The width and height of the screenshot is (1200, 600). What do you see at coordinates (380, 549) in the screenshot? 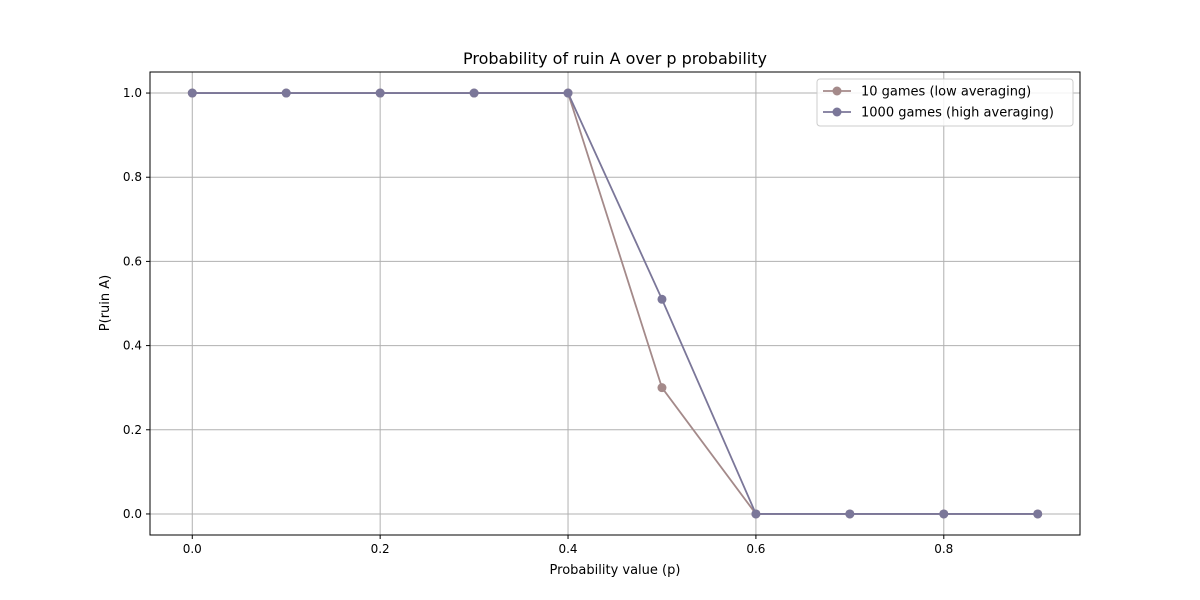
I see `x-tick-label: 0.2` at bounding box center [380, 549].